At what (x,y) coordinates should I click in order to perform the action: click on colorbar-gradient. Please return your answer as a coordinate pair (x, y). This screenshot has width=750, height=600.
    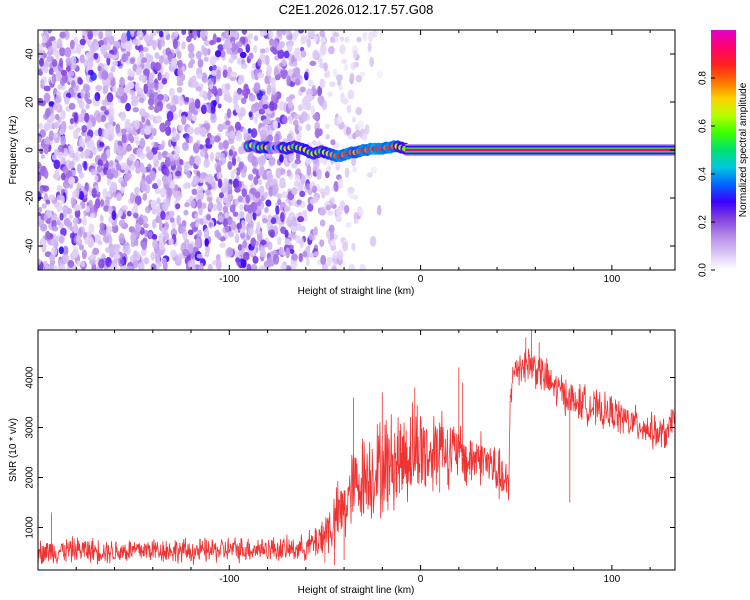
    Looking at the image, I should click on (723, 150).